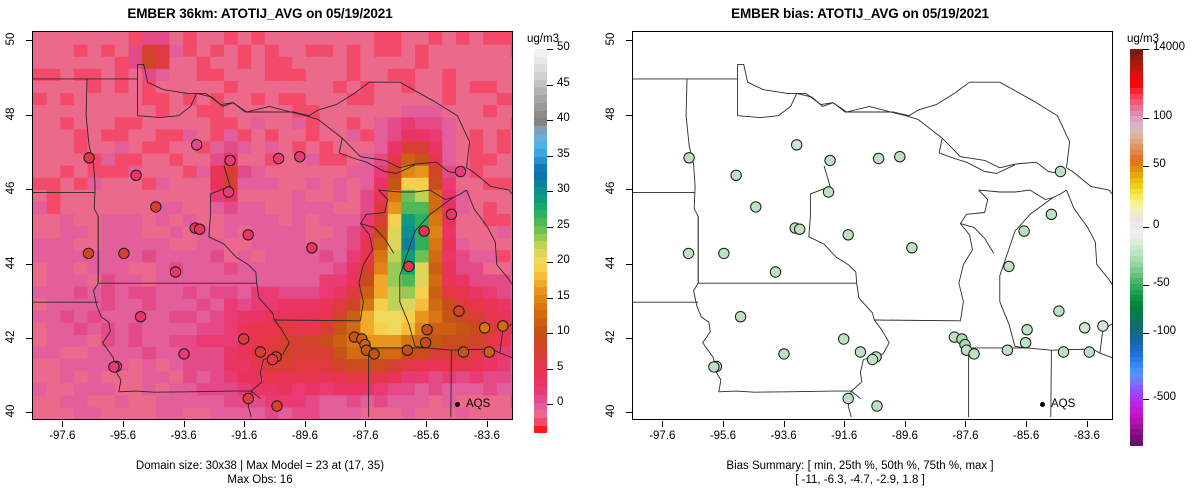 This screenshot has width=1200, height=502. What do you see at coordinates (472, 404) in the screenshot?
I see `aqs-legend-model: AQS` at bounding box center [472, 404].